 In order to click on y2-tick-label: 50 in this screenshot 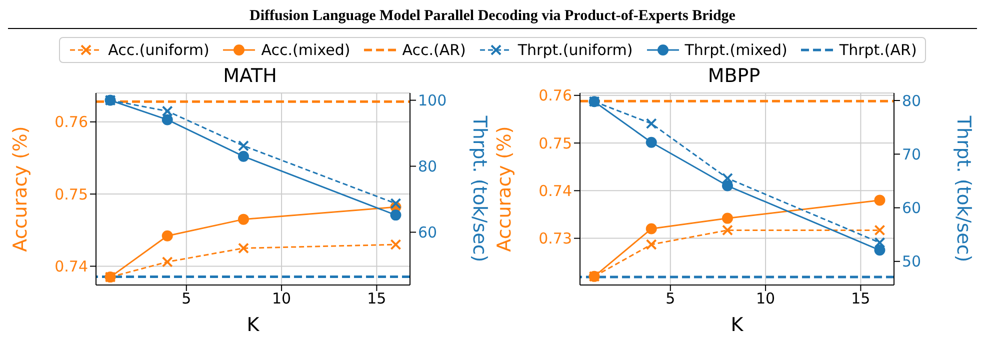, I will do `click(912, 261)`.